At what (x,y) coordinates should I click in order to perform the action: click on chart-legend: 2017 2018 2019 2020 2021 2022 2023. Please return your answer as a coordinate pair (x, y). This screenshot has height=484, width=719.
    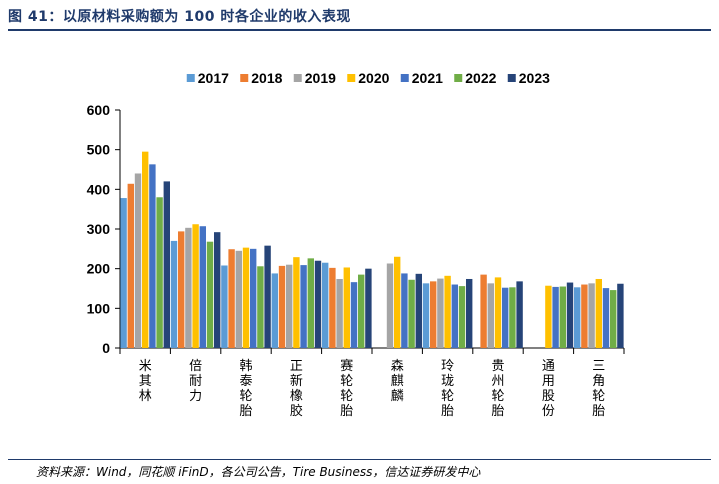
    Looking at the image, I should click on (368, 78).